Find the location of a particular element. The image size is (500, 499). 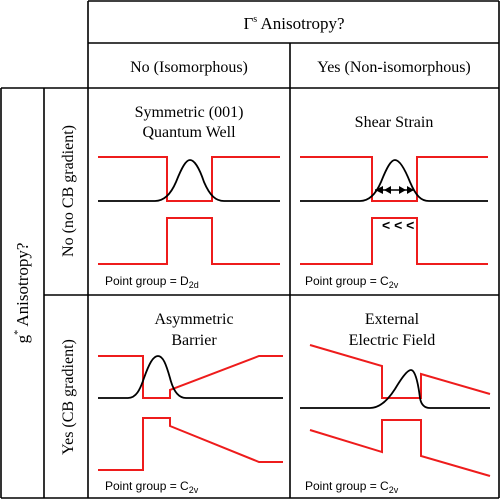

asymmetric-conduction-band is located at coordinates (190, 377).